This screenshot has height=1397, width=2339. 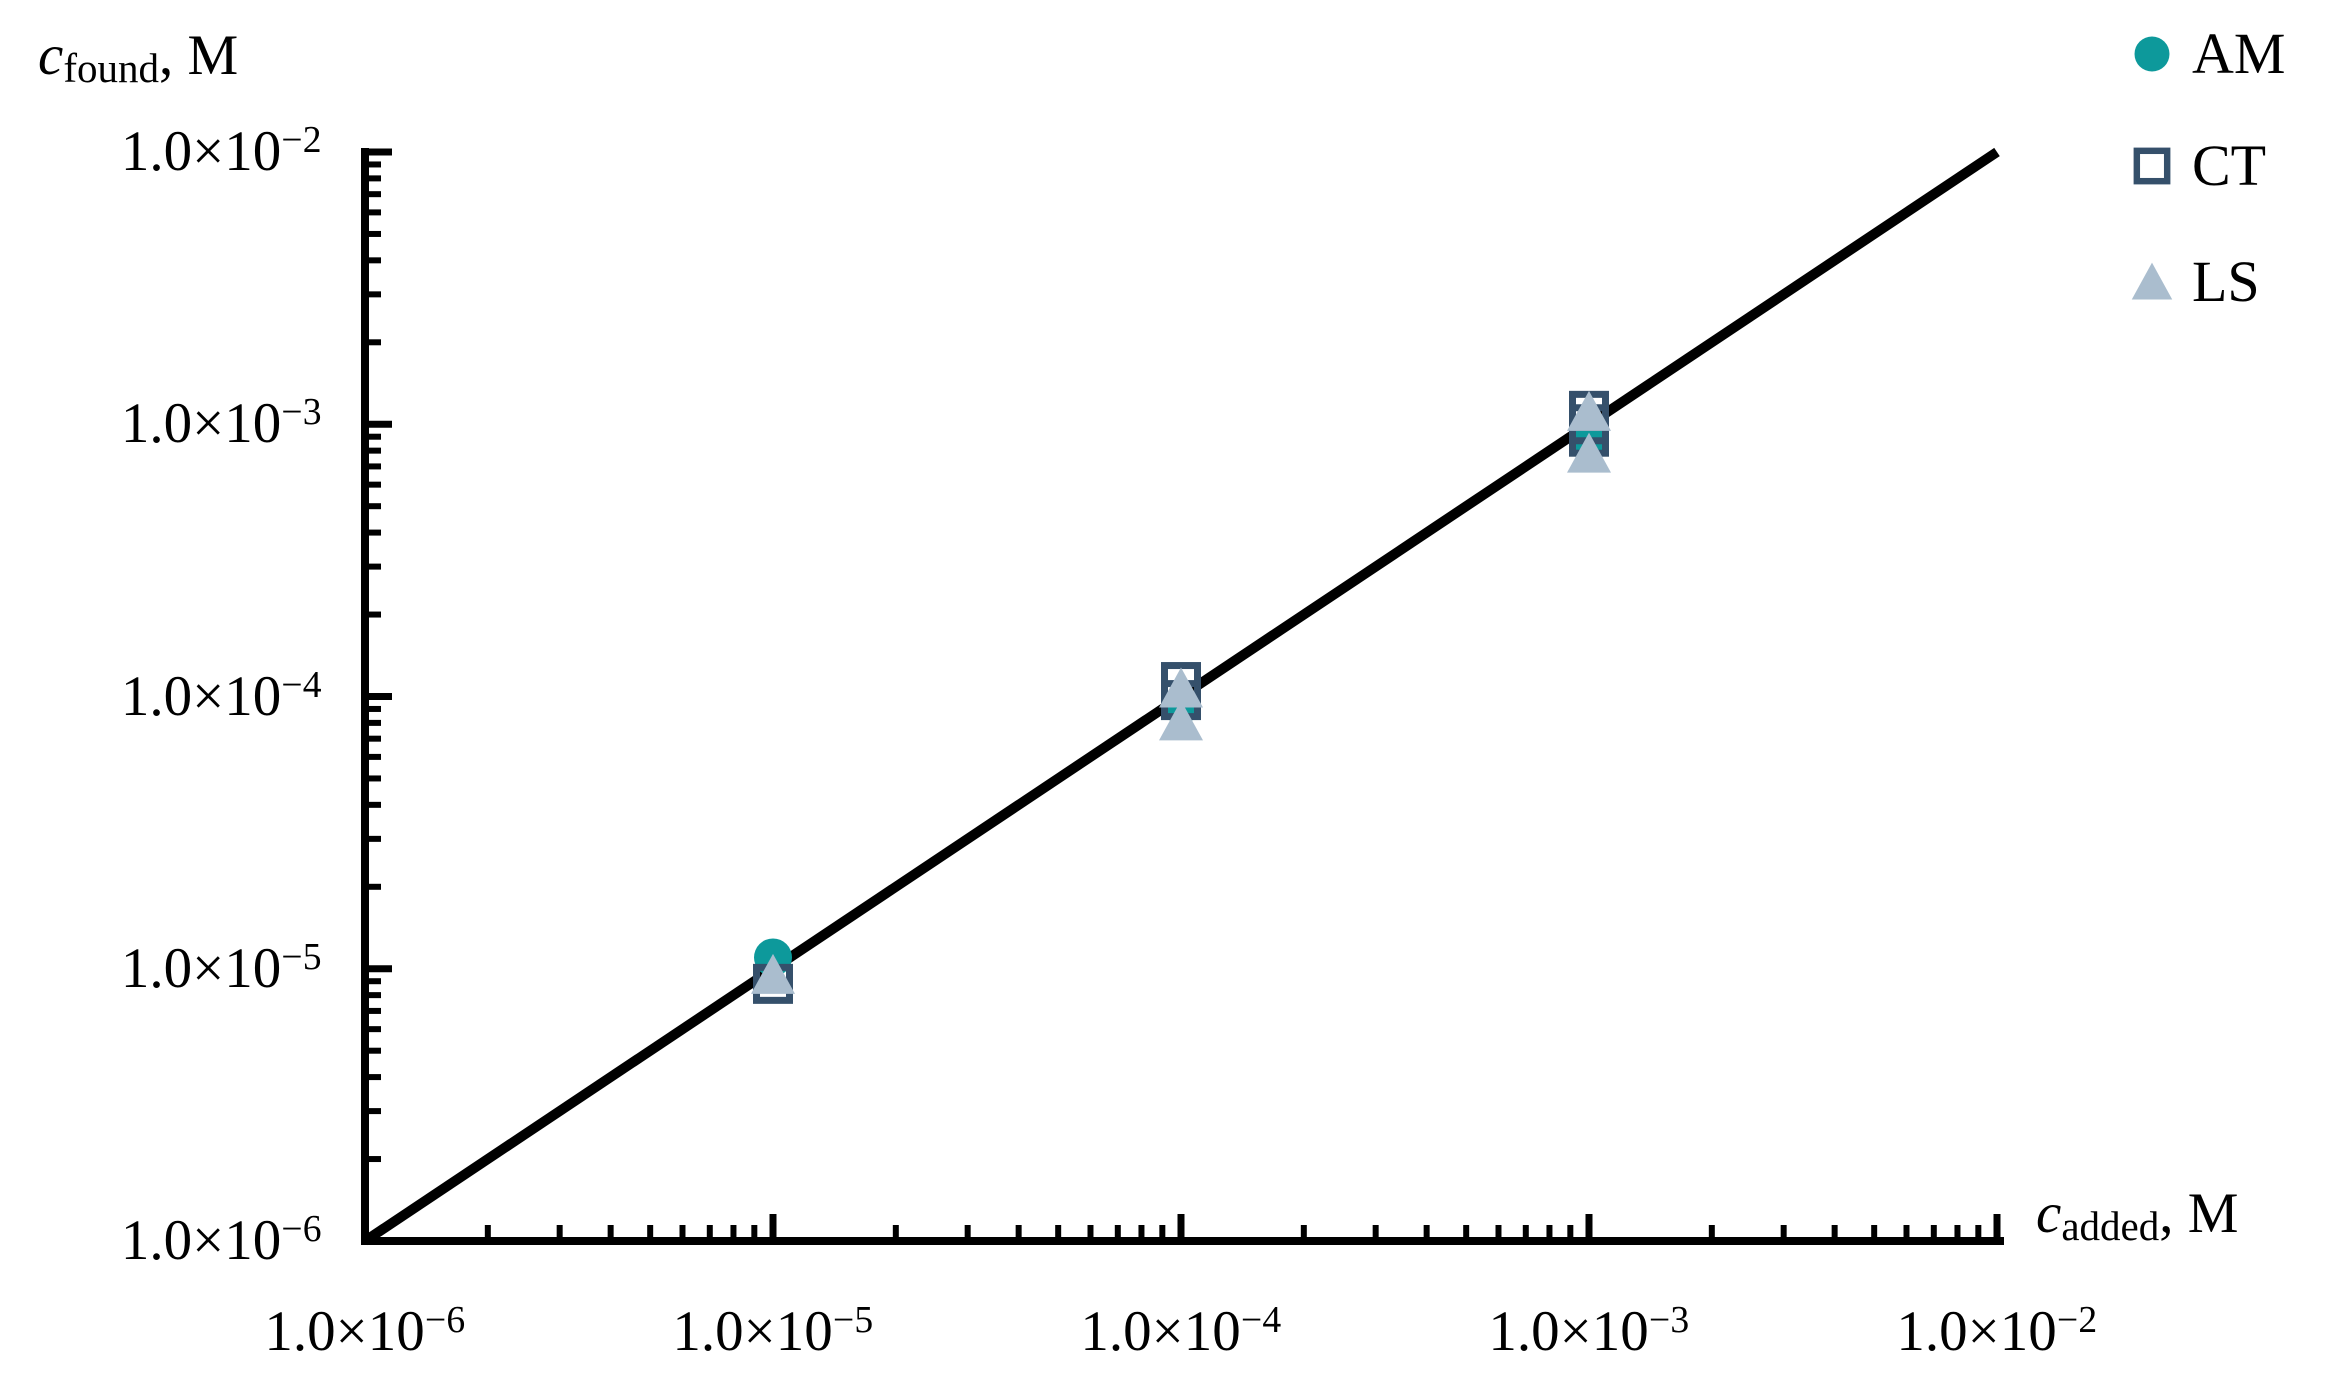 What do you see at coordinates (2152, 166) in the screenshot?
I see `open-square-marker-icon` at bounding box center [2152, 166].